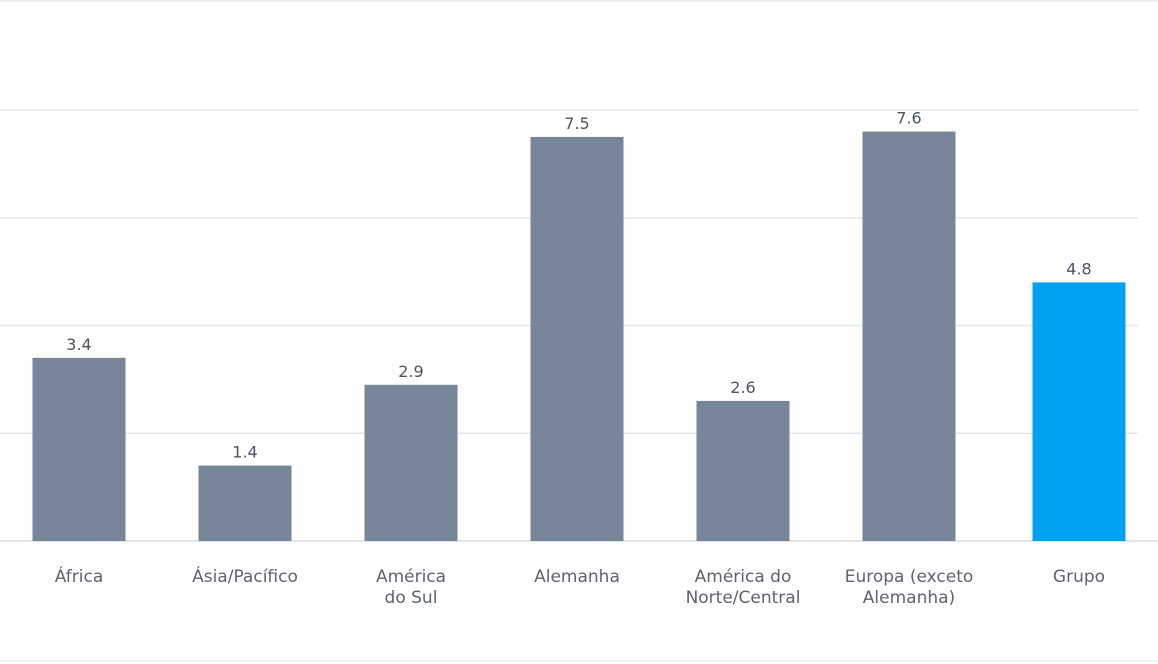 This screenshot has height=664, width=1158. I want to click on top-frame-line, so click(579, 1).